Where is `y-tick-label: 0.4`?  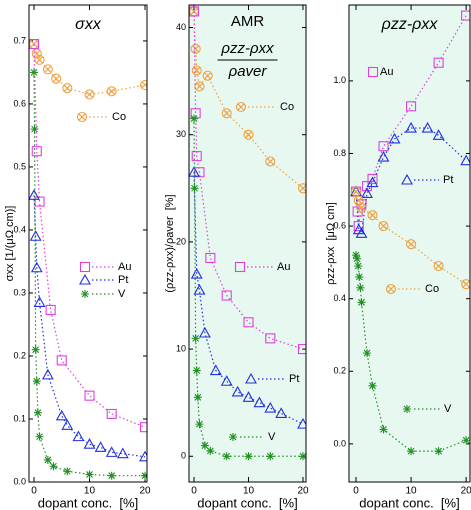 y-tick-label: 0.4 is located at coordinates (19, 229).